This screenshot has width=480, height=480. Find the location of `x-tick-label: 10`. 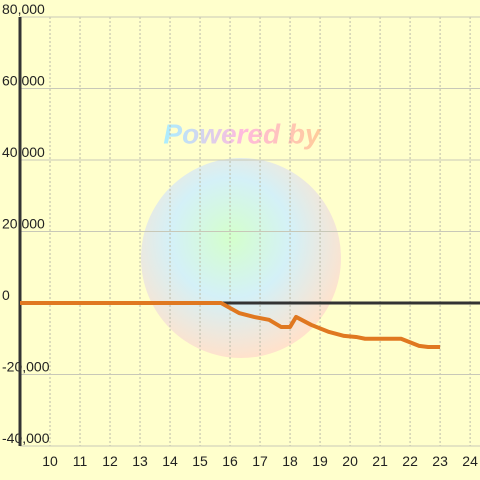

x-tick-label: 10 is located at coordinates (50, 461).